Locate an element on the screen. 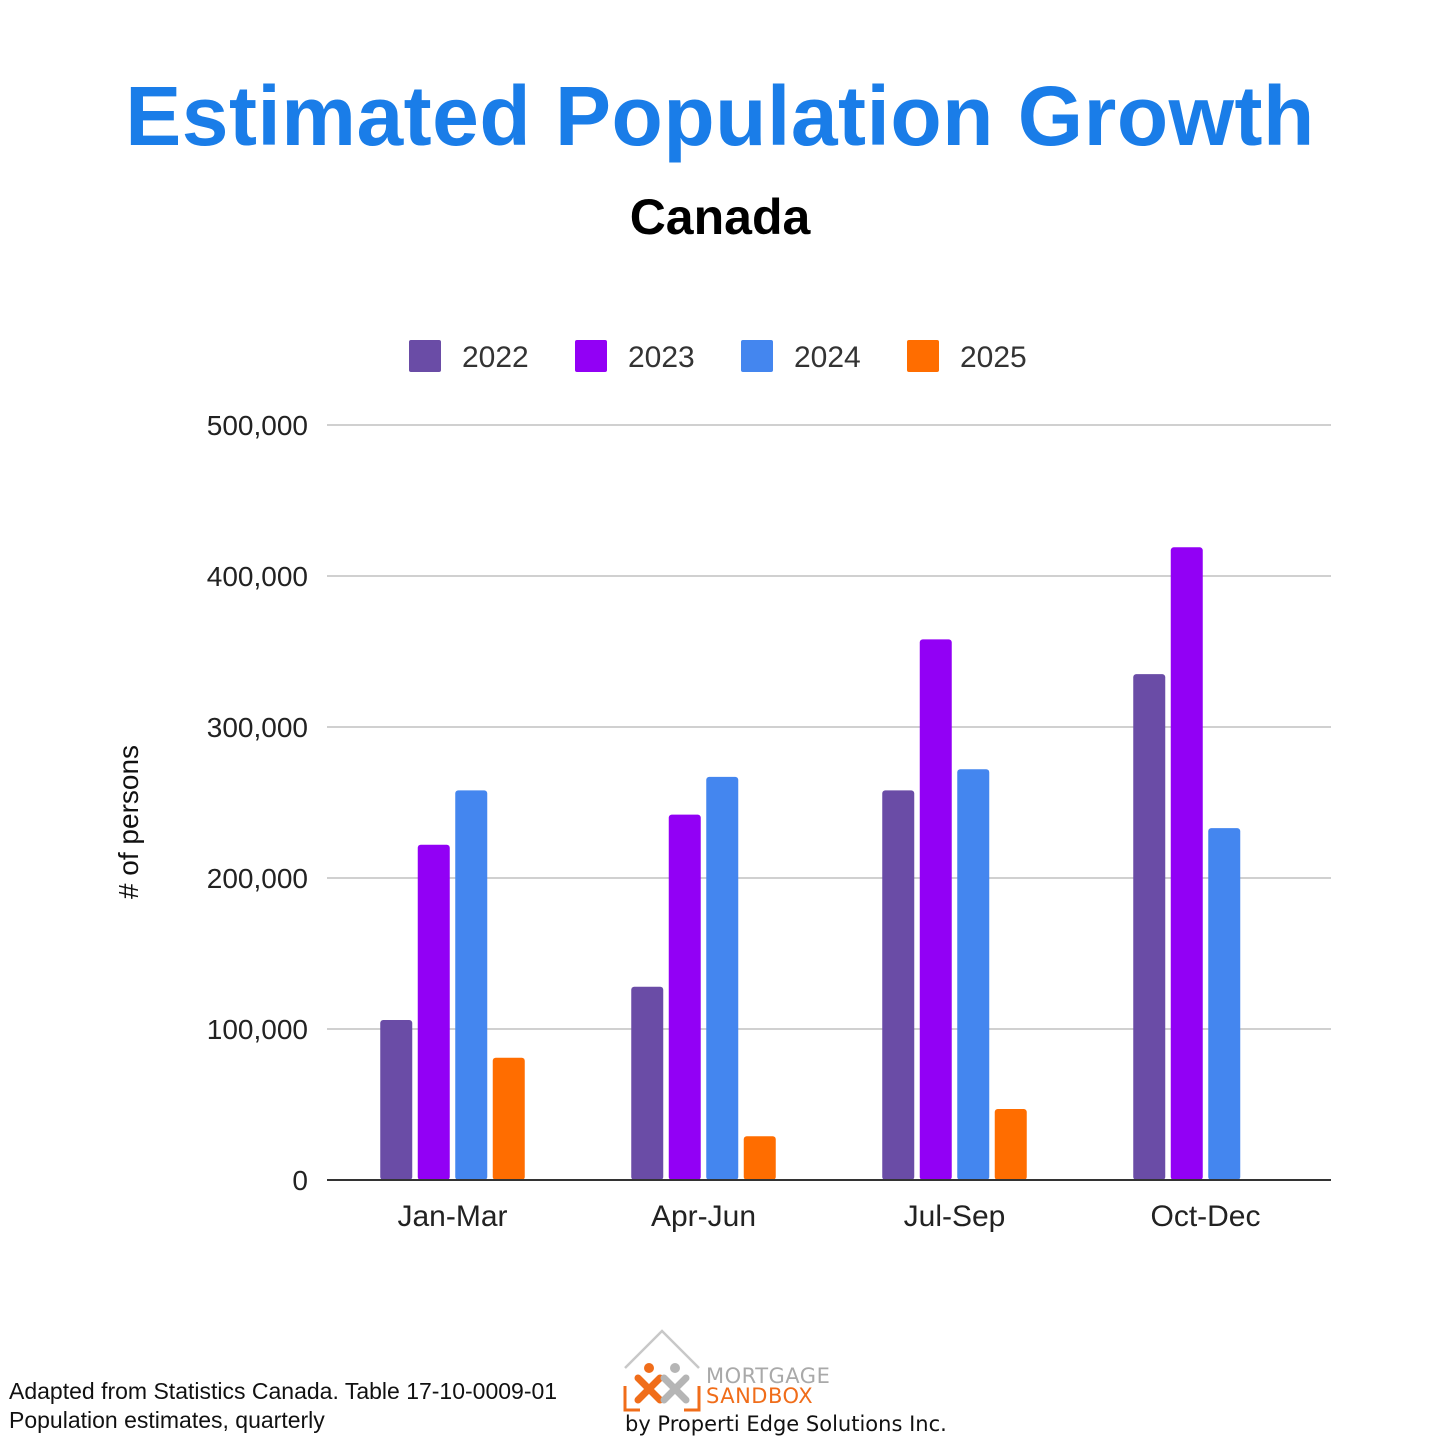 The width and height of the screenshot is (1440, 1440). y-tick-label: 0 is located at coordinates (300, 1180).